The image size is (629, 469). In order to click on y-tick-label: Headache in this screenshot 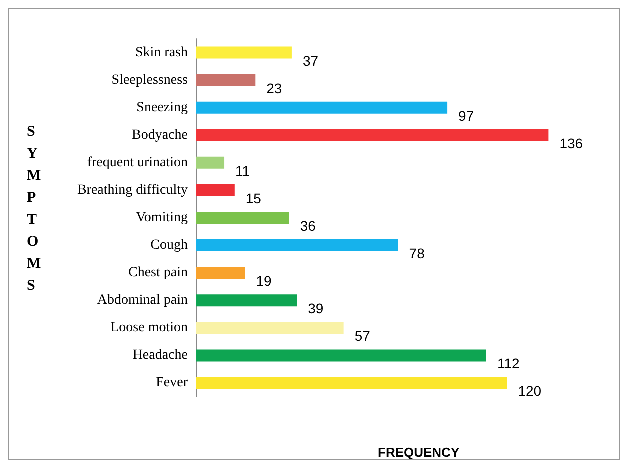, I will do `click(160, 356)`.